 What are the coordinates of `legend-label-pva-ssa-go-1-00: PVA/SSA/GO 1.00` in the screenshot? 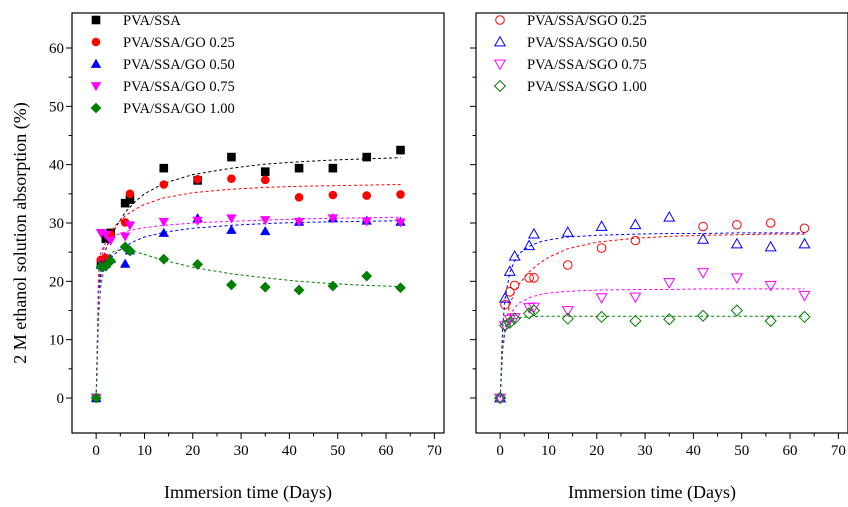 It's located at (179, 109).